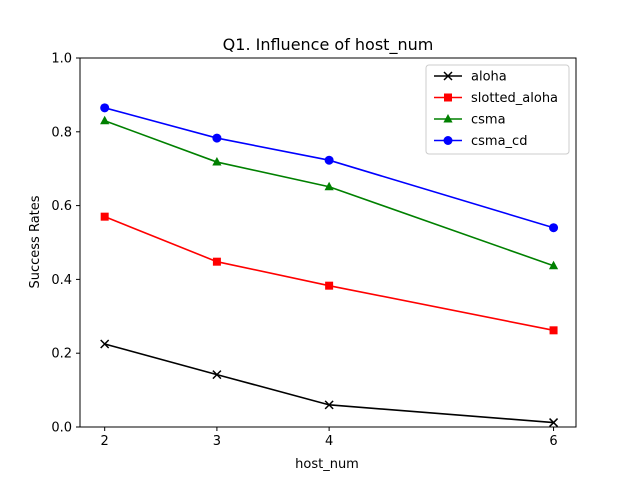  I want to click on series-line-aloha, so click(329, 383).